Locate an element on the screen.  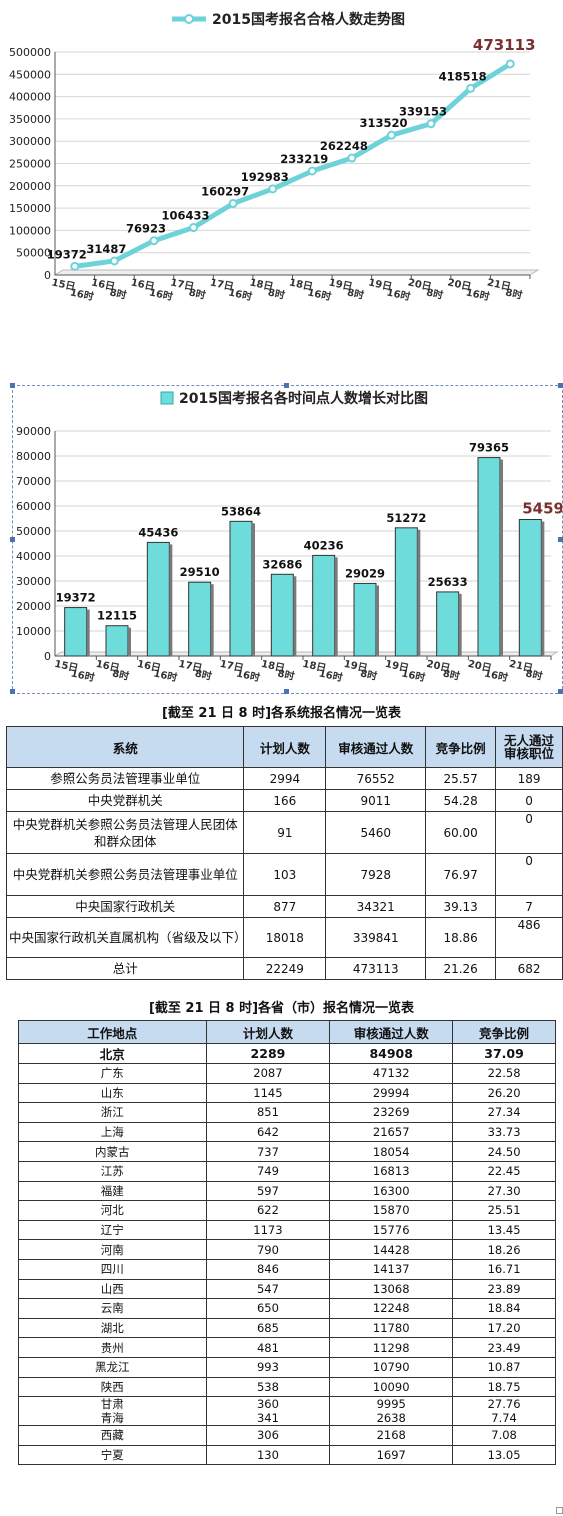
y-tick-label: 70000 is located at coordinates (33, 481).